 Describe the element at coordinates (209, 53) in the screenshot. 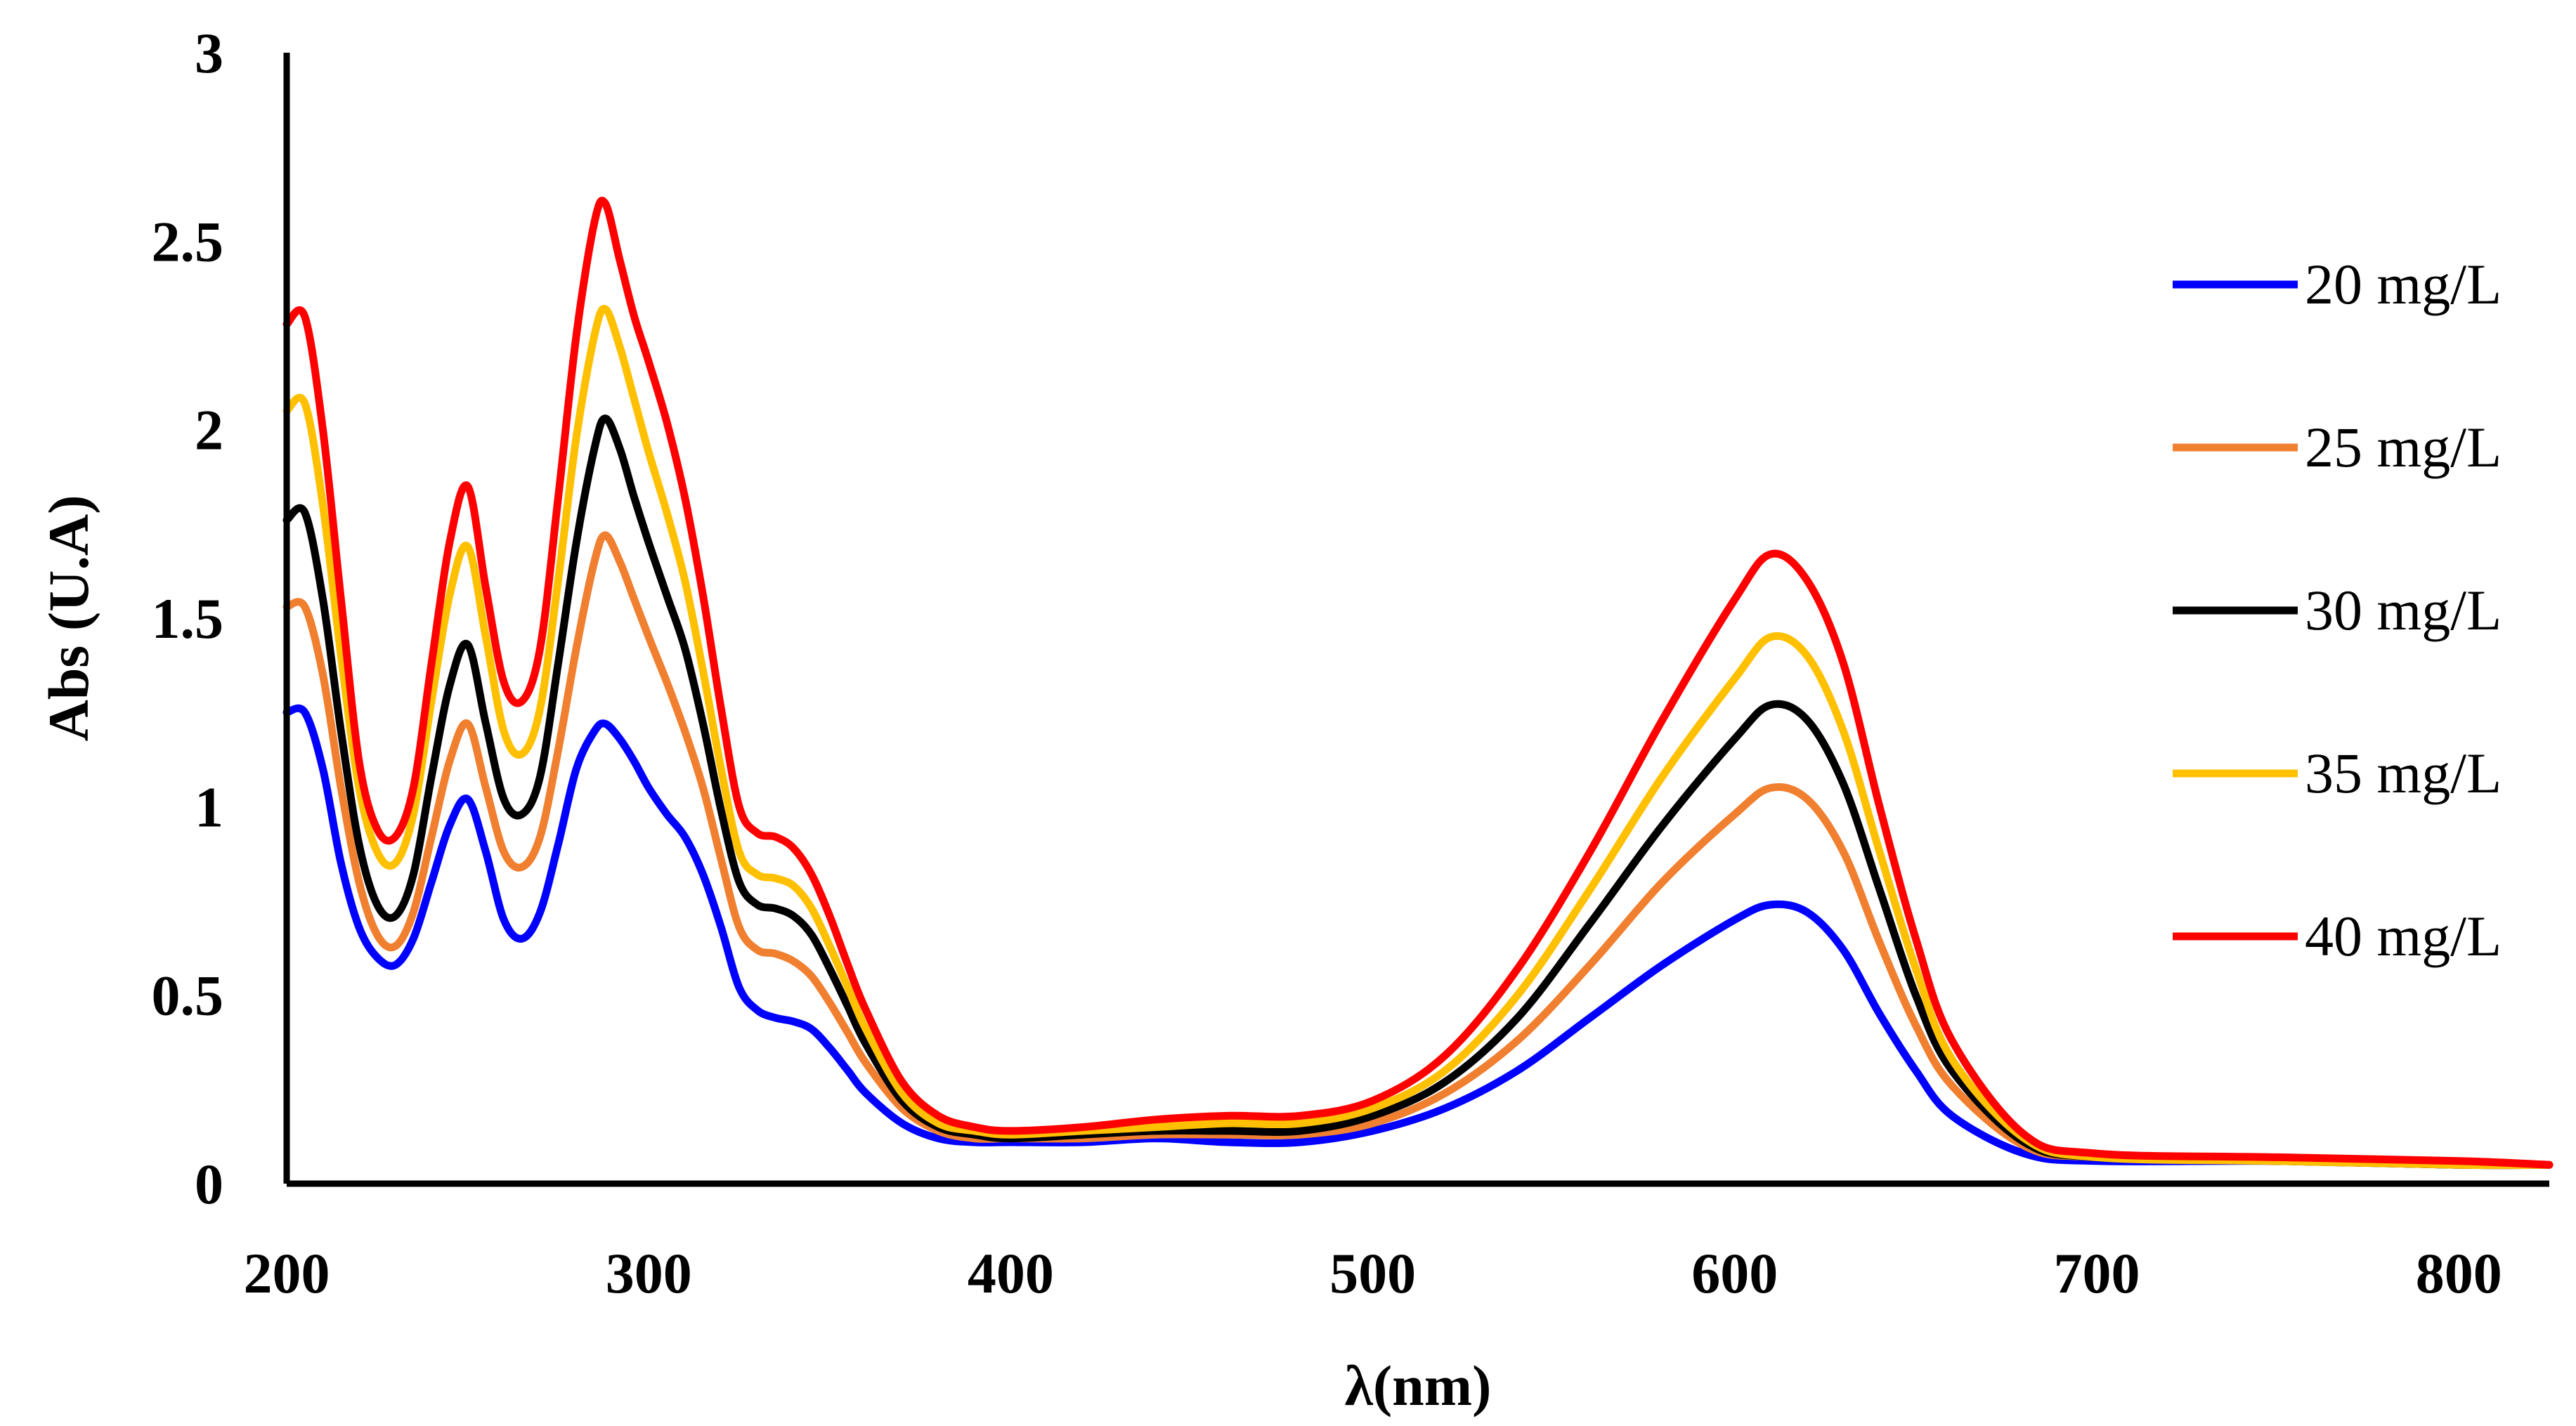

I see `y-tick-6: 3` at that location.